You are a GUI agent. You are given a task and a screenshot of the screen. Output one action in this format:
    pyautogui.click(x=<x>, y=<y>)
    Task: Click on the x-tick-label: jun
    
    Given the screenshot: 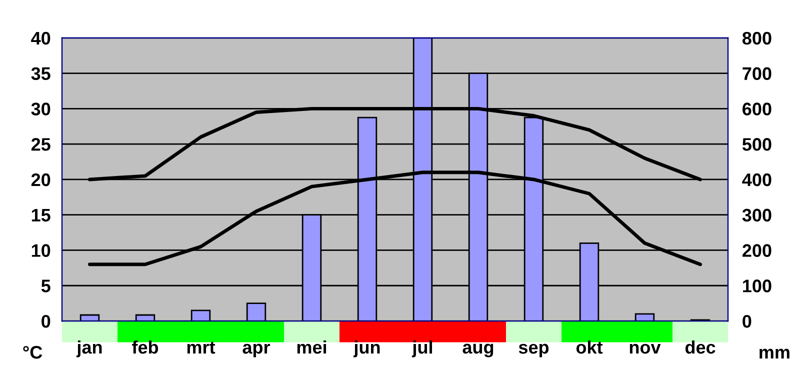 What is the action you would take?
    pyautogui.click(x=366, y=349)
    